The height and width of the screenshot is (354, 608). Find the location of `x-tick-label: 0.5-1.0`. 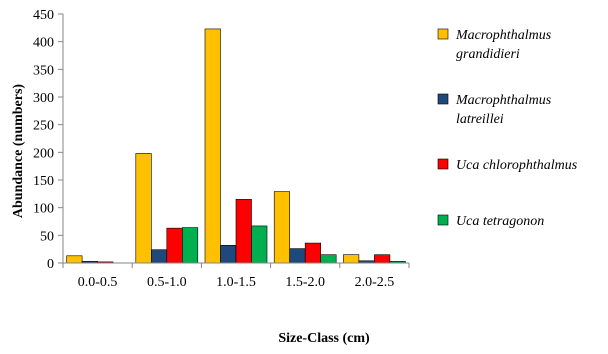

x-tick-label: 0.5-1.0 is located at coordinates (167, 282).